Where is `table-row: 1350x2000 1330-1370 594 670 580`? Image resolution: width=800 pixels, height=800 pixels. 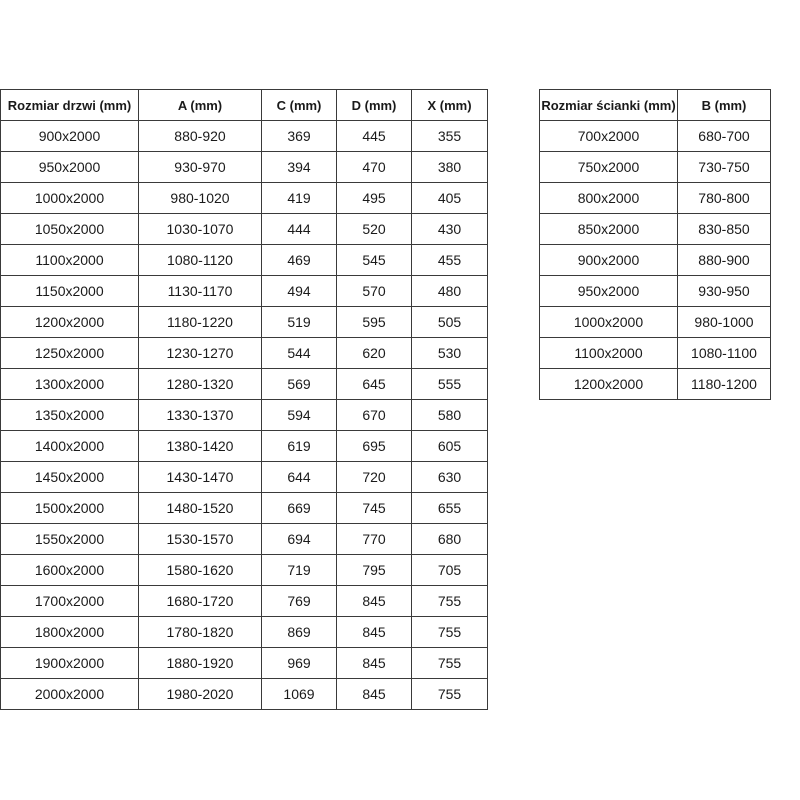 table-row: 1350x2000 1330-1370 594 670 580 is located at coordinates (244, 415).